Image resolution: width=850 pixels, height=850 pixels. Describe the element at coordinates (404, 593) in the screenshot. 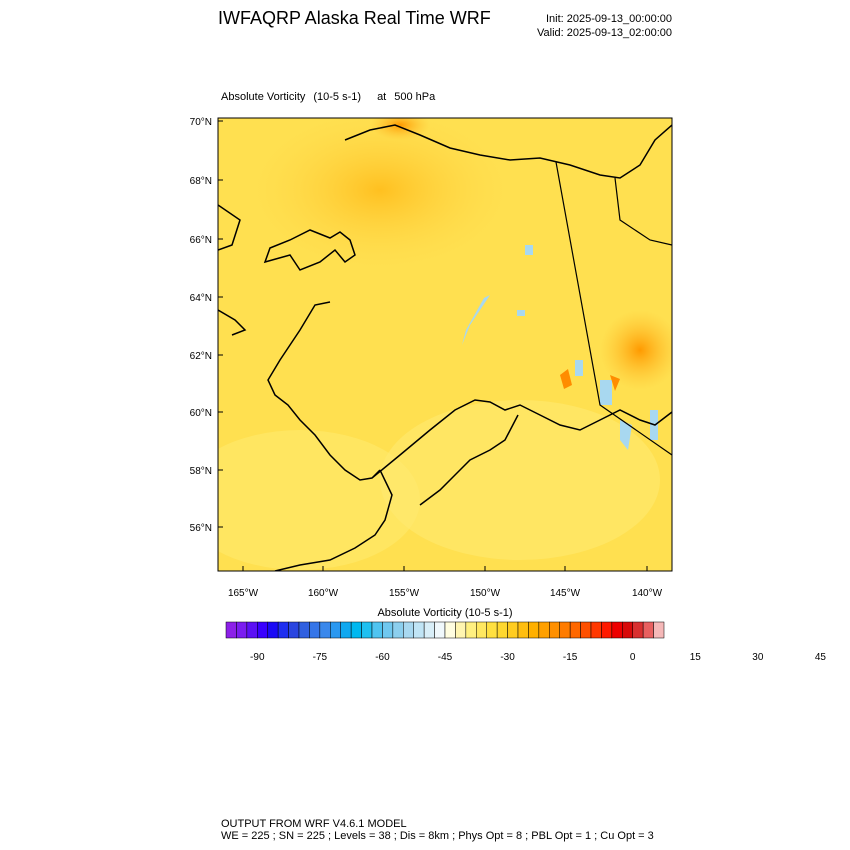

I see `lon-label: 155°W` at that location.